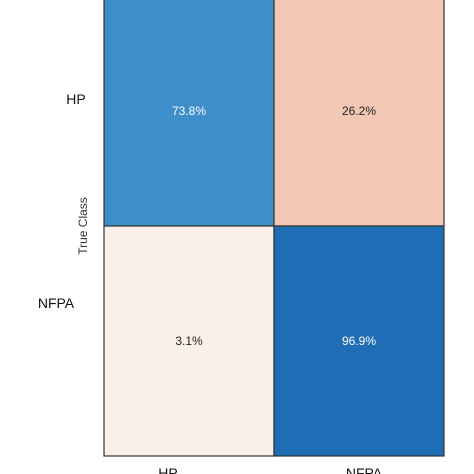 This screenshot has height=474, width=474. Describe the element at coordinates (167, 469) in the screenshot. I see `column-label-hp: HP` at that location.